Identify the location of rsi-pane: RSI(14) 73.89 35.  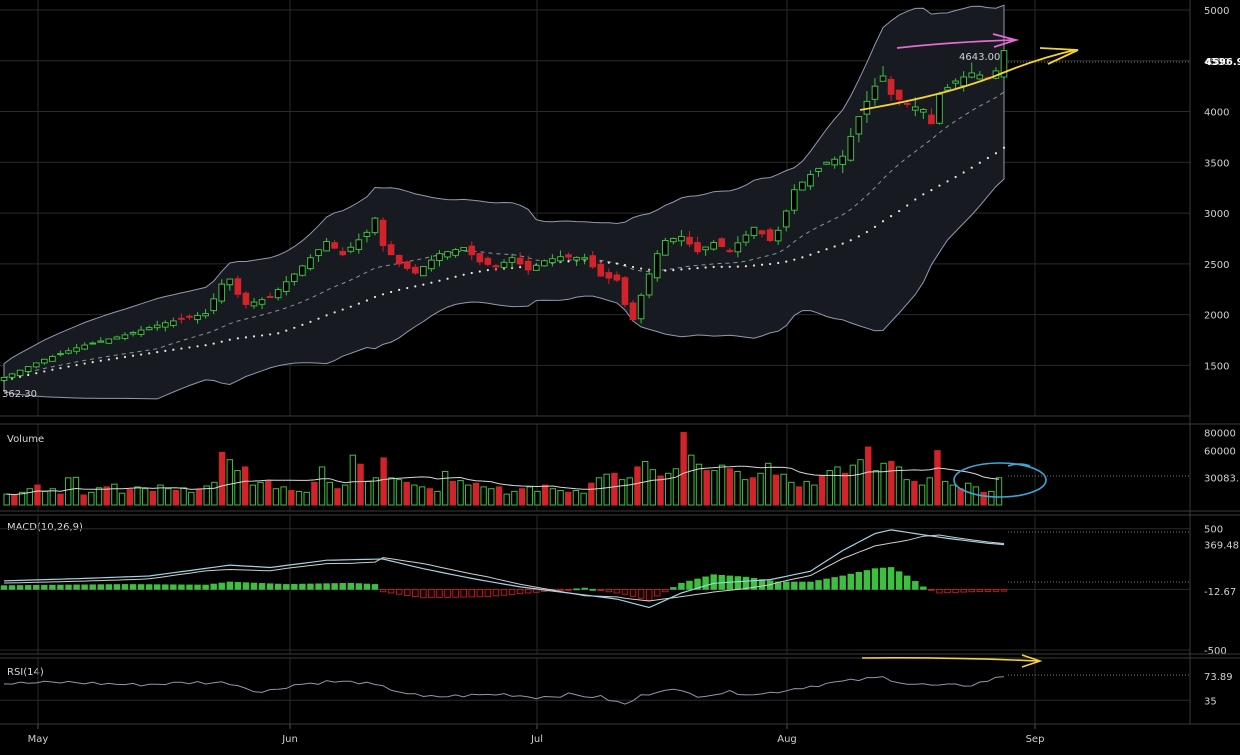
(616, 691).